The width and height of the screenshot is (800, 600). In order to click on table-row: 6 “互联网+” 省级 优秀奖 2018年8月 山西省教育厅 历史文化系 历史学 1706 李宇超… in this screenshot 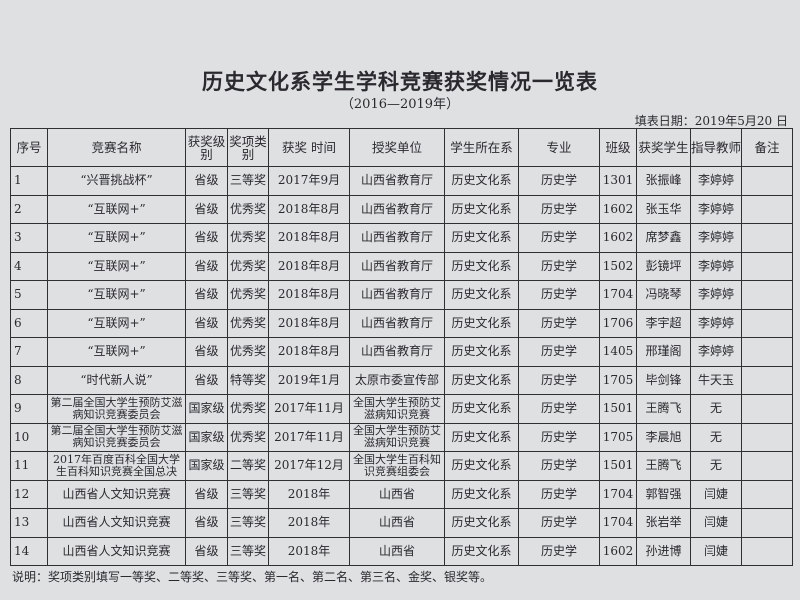, I will do `click(401, 323)`.